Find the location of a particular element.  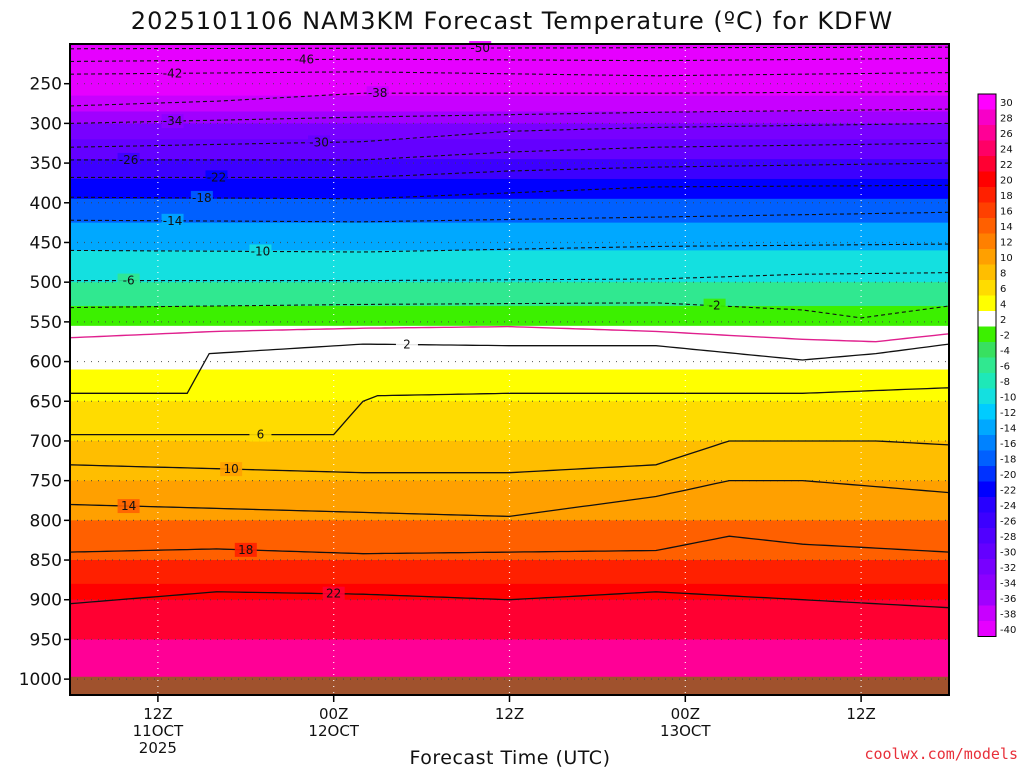

colorbar-label: -2 is located at coordinates (1005, 335).